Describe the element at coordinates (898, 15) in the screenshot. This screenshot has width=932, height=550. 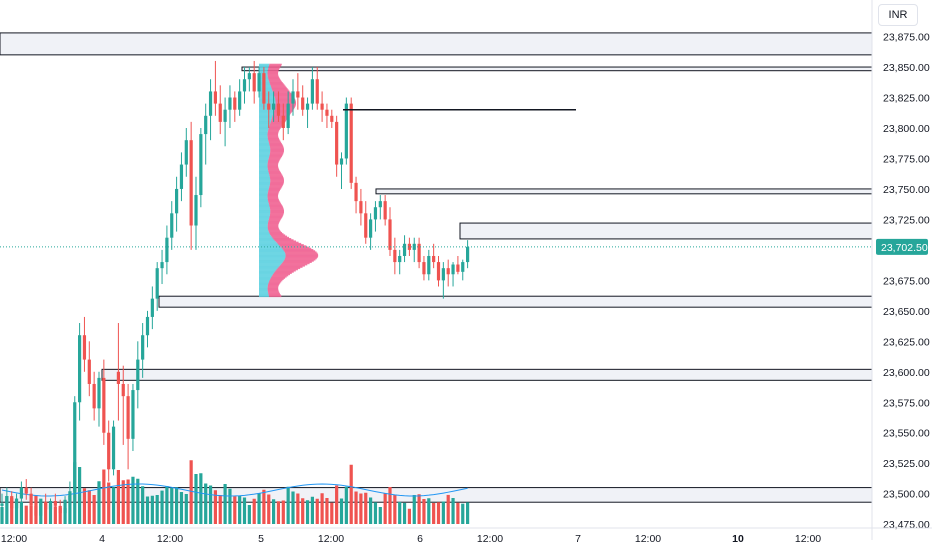
I see `currency-button: INR` at that location.